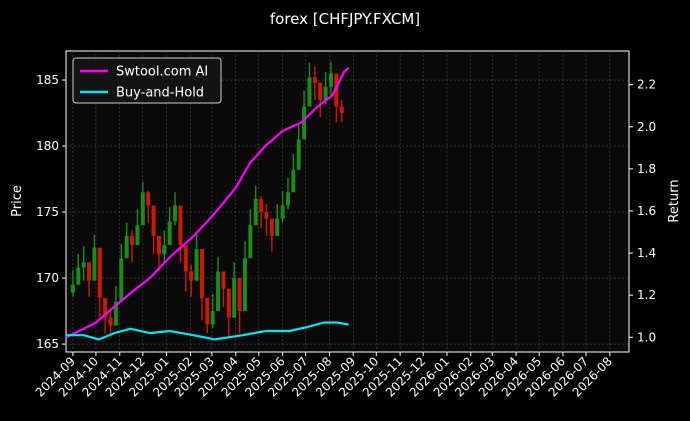  I want to click on left-axis-label: Price, so click(17, 201).